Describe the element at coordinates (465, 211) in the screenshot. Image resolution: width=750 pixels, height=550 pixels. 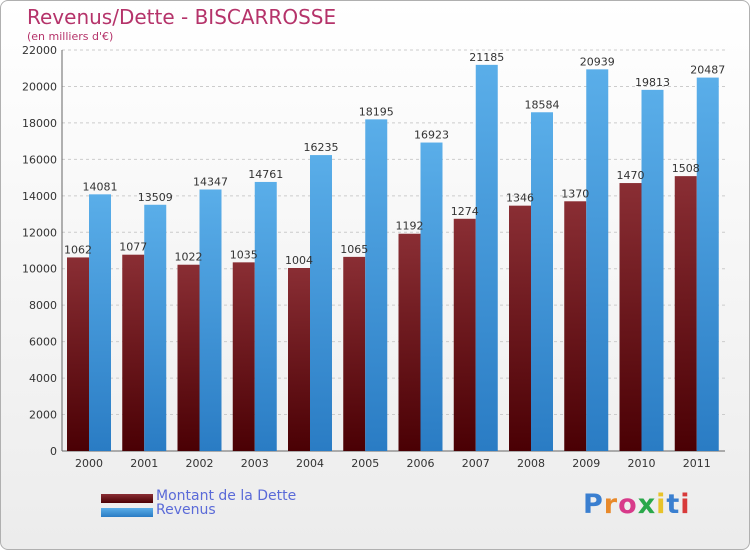
I see `data-label: 1274` at that location.